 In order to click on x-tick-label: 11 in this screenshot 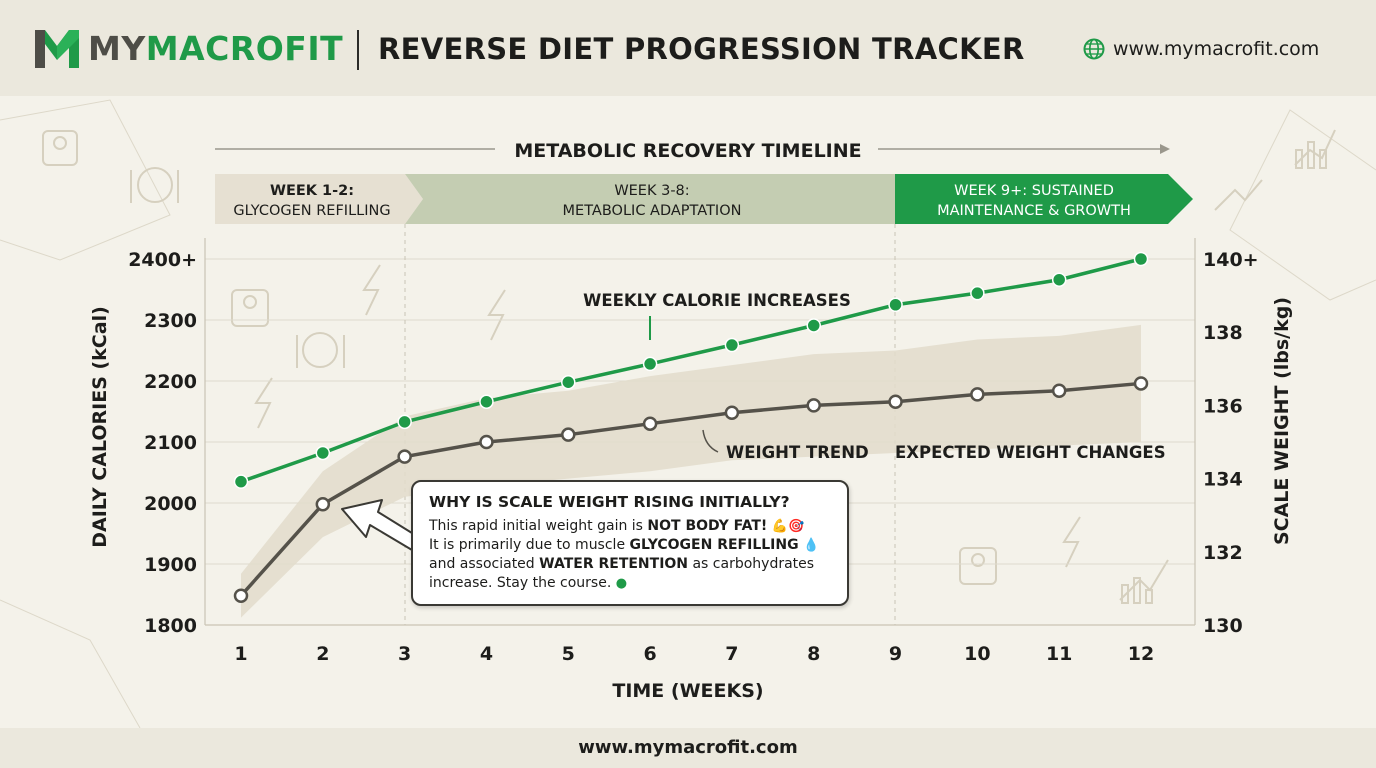, I will do `click(1059, 654)`.